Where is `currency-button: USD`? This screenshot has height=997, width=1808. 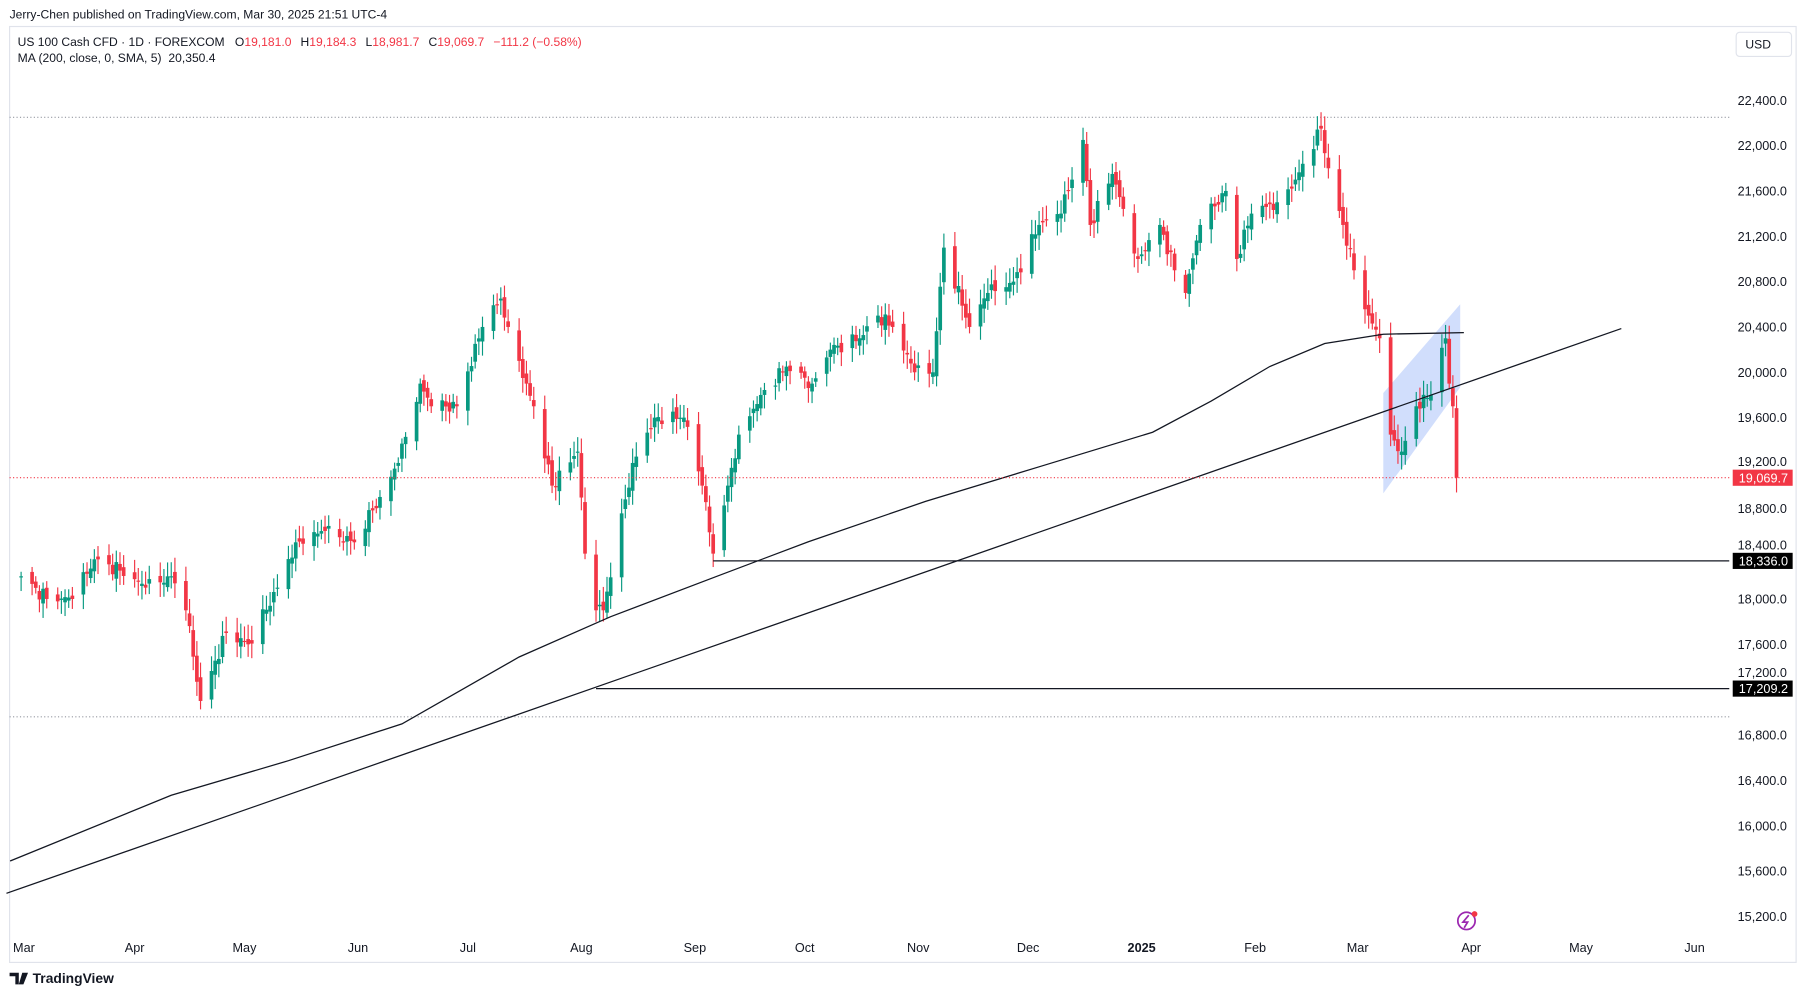 currency-button: USD is located at coordinates (1764, 44).